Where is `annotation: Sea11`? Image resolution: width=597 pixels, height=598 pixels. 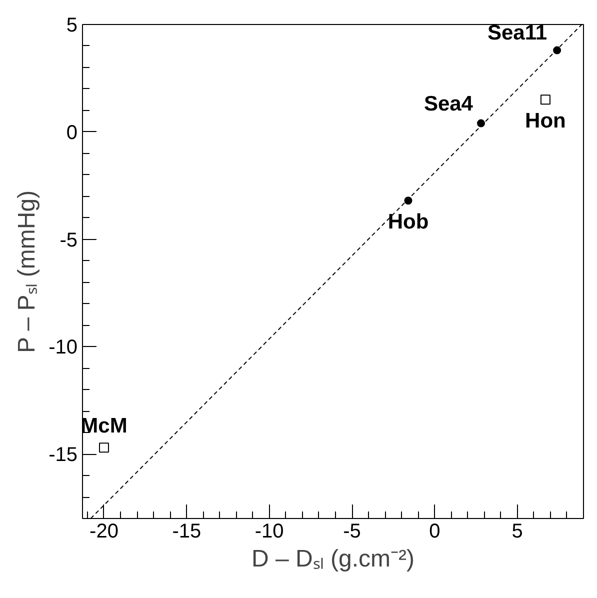 annotation: Sea11 is located at coordinates (517, 32).